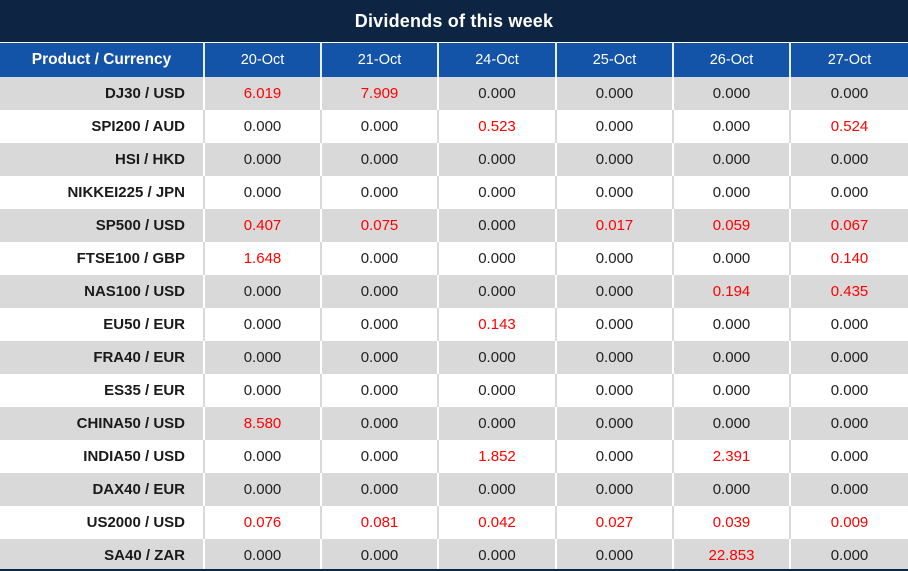 The image size is (908, 571). Describe the element at coordinates (262, 93) in the screenshot. I see `dividend-value-cell: 6.019` at that location.